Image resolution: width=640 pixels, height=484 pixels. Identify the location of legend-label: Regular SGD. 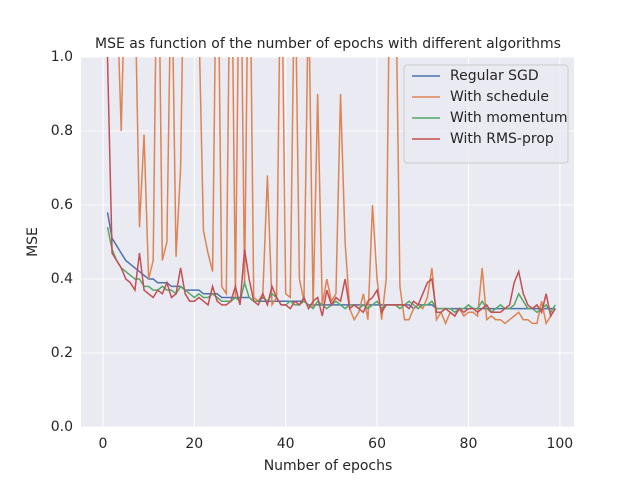
(494, 76).